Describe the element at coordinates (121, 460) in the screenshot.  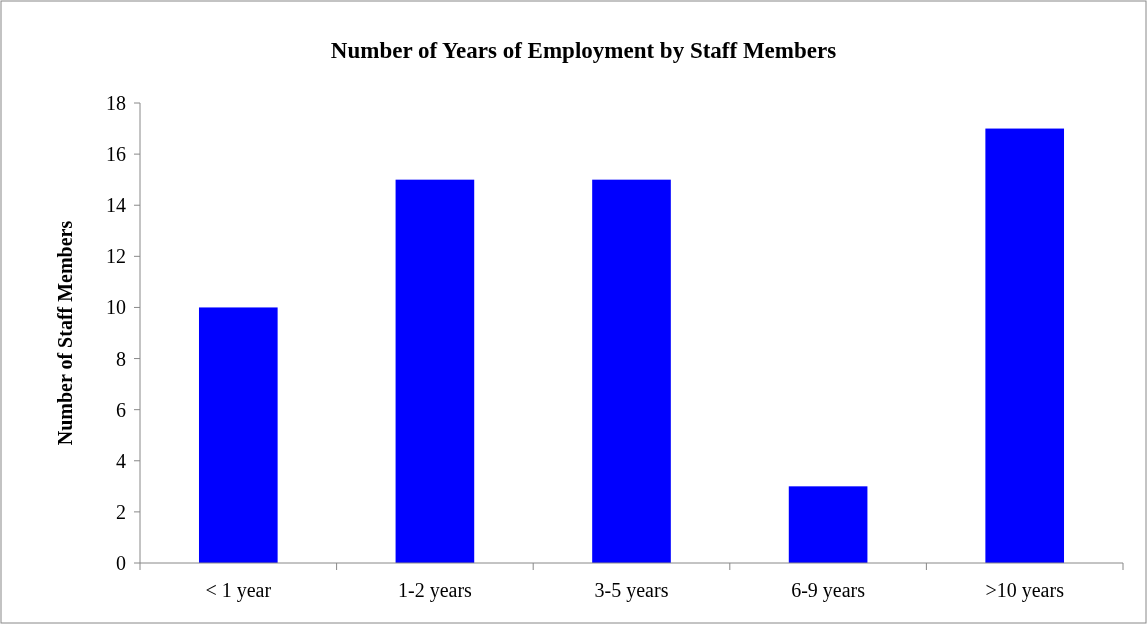
I see `y-tick-label: 4` at that location.